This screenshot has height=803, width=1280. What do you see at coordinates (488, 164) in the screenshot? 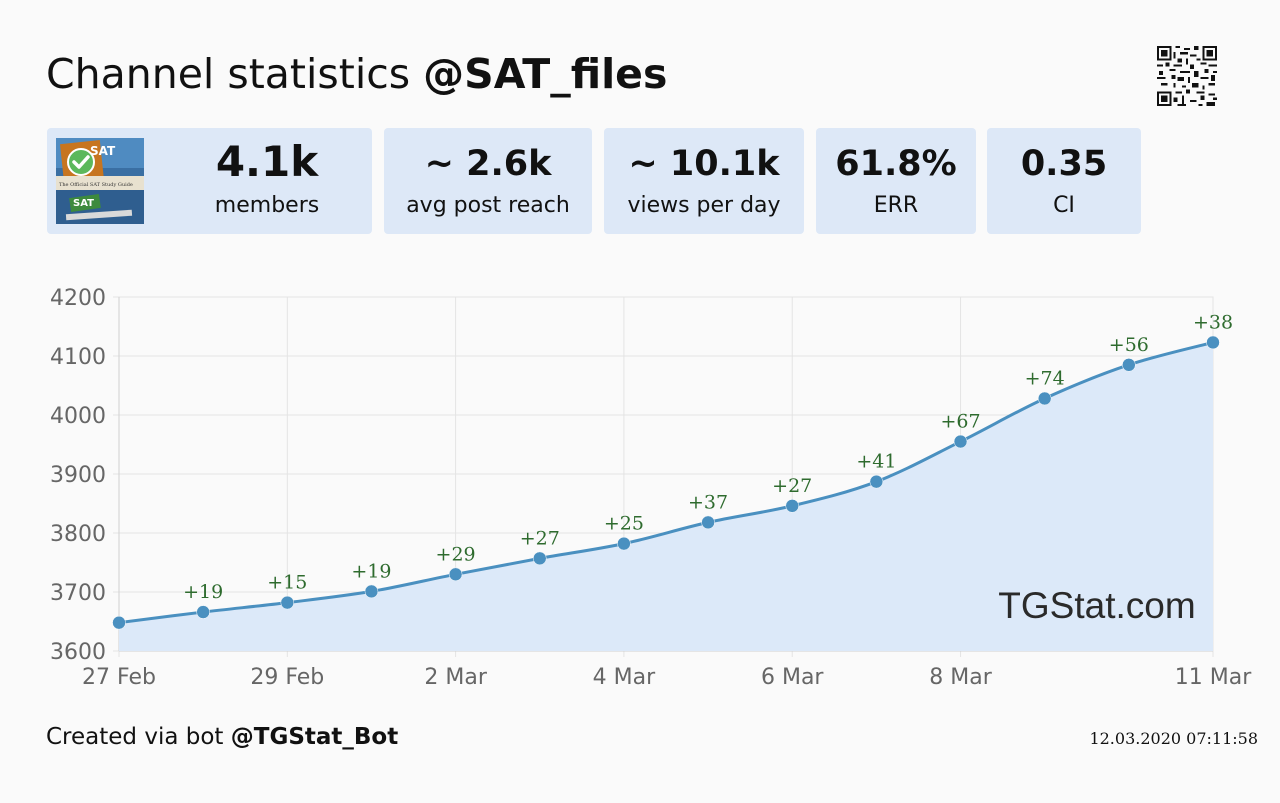
I see `reach-value: ~ 2.6k` at bounding box center [488, 164].